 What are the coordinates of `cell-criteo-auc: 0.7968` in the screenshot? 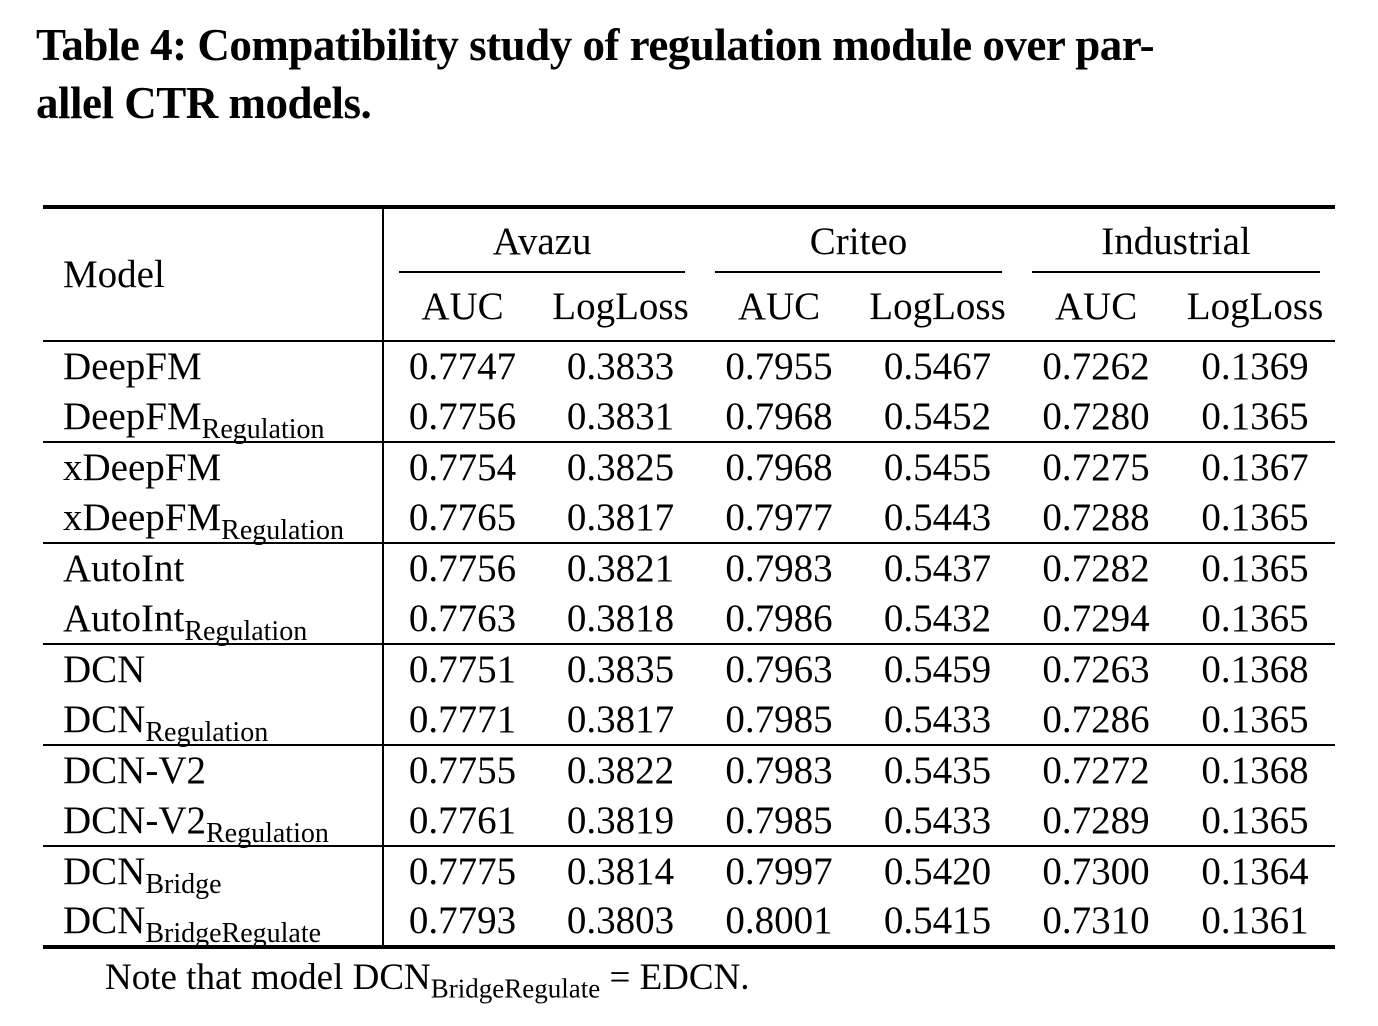 It's located at (779, 467).